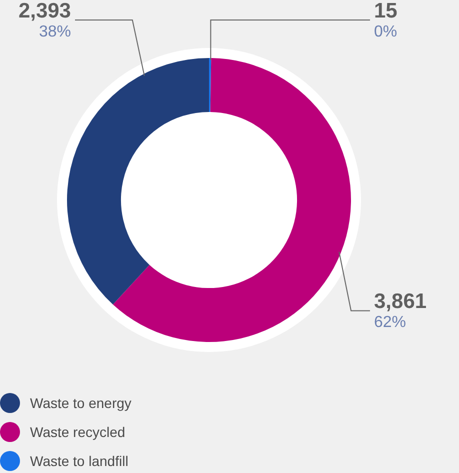 The image size is (459, 473). Describe the element at coordinates (386, 31) in the screenshot. I see `text: 0%` at that location.